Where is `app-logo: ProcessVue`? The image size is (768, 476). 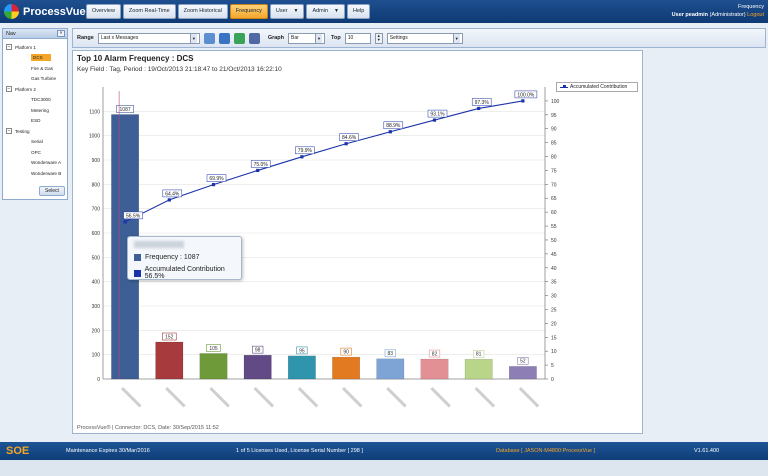
app-logo: ProcessVue is located at coordinates (45, 11).